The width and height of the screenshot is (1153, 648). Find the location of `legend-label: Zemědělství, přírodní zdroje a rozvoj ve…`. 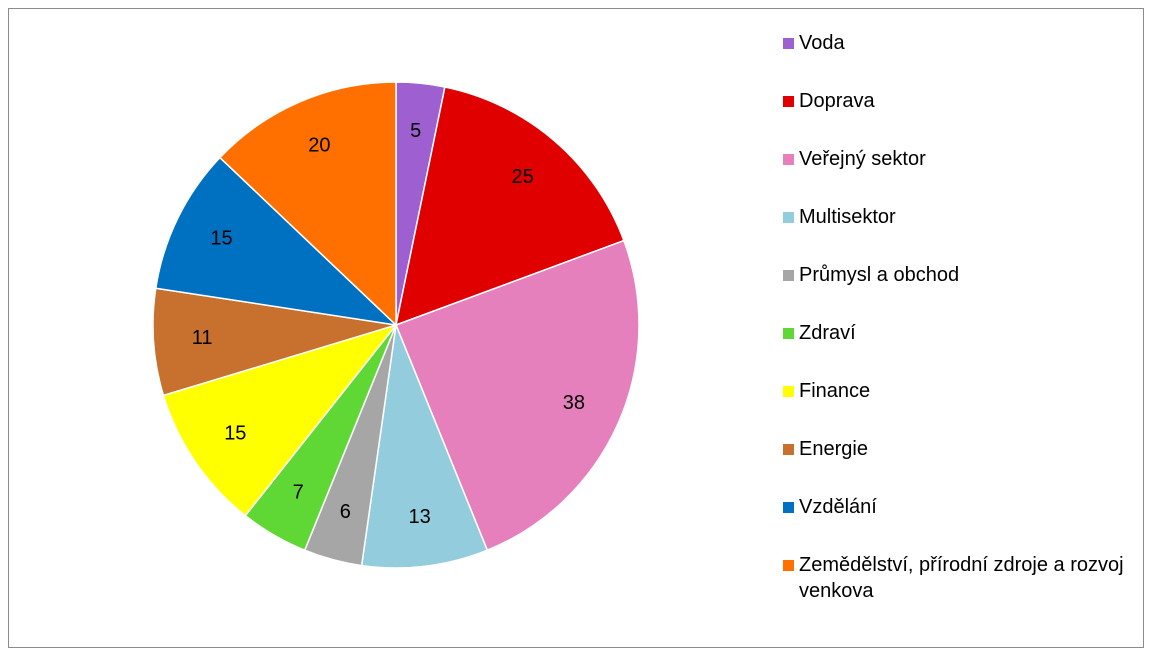

legend-label: Zemědělství, přírodní zdroje a rozvoj ve… is located at coordinates (961, 578).